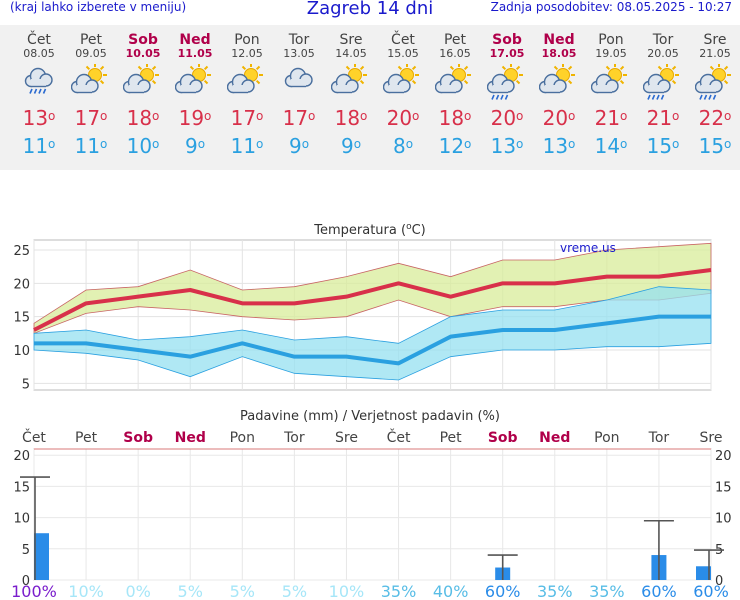  Describe the element at coordinates (26, 581) in the screenshot. I see `y-tick-label-left: 0` at that location.